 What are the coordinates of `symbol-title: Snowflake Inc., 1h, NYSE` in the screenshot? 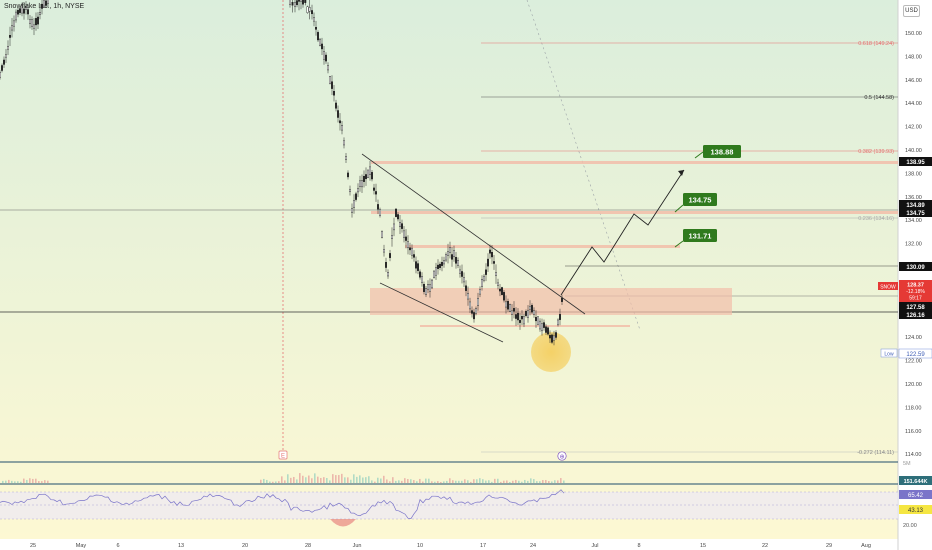 It's located at (44, 6).